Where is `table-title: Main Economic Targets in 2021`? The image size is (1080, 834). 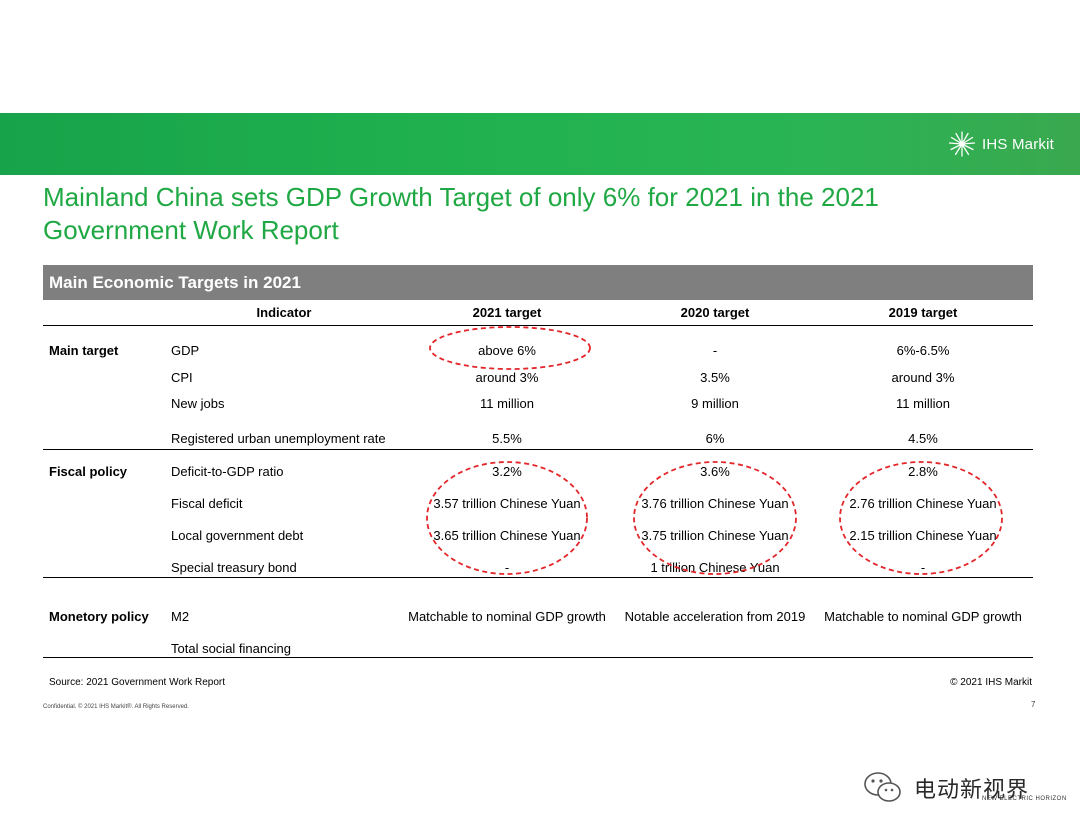
table-title: Main Economic Targets in 2021 is located at coordinates (538, 282).